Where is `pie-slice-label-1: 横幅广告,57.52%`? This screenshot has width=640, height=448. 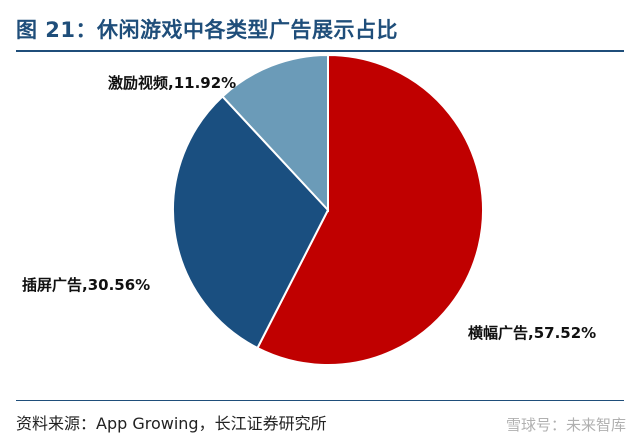
pie-slice-label-1: 横幅广告,57.52% is located at coordinates (532, 333).